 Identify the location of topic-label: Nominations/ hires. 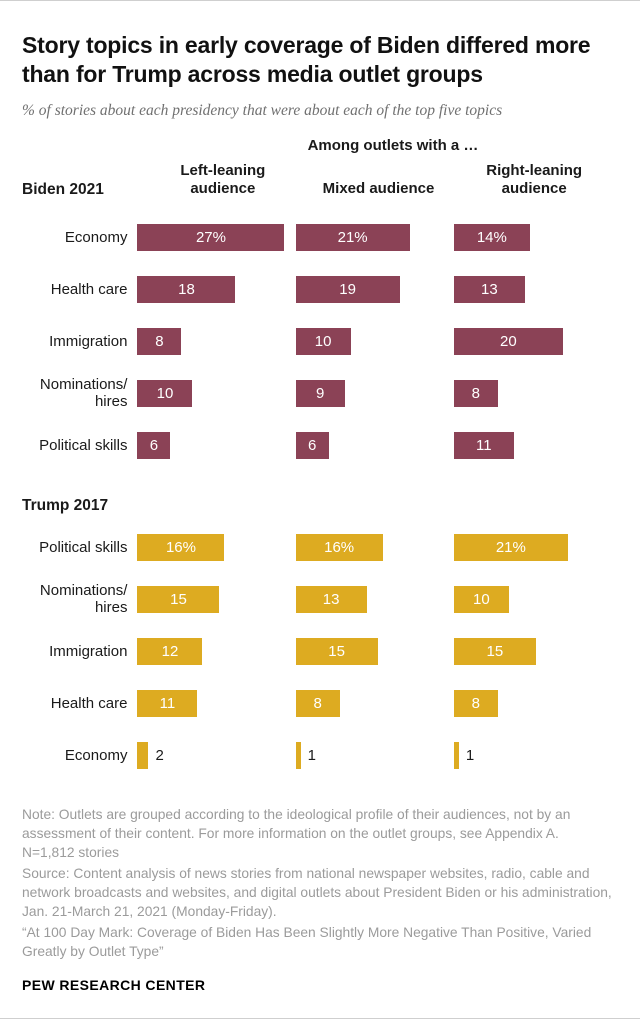
(83, 599).